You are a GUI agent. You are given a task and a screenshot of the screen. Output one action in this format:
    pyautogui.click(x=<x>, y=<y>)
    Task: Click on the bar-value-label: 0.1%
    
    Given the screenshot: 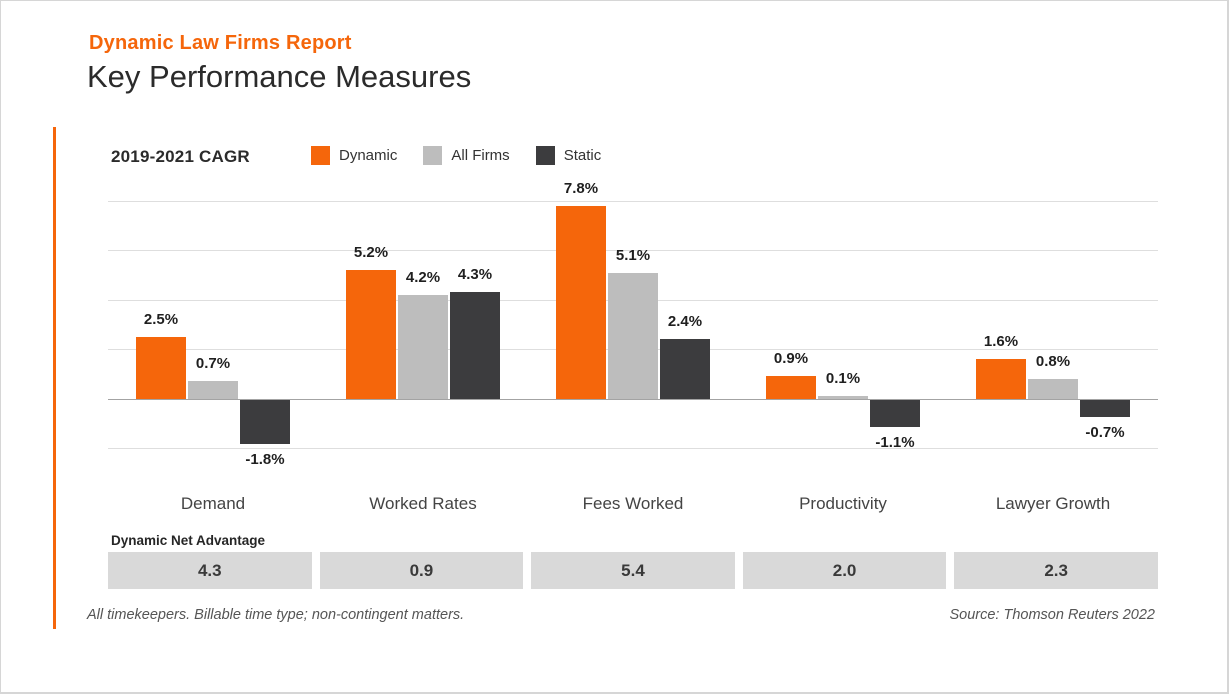 What is the action you would take?
    pyautogui.click(x=843, y=379)
    